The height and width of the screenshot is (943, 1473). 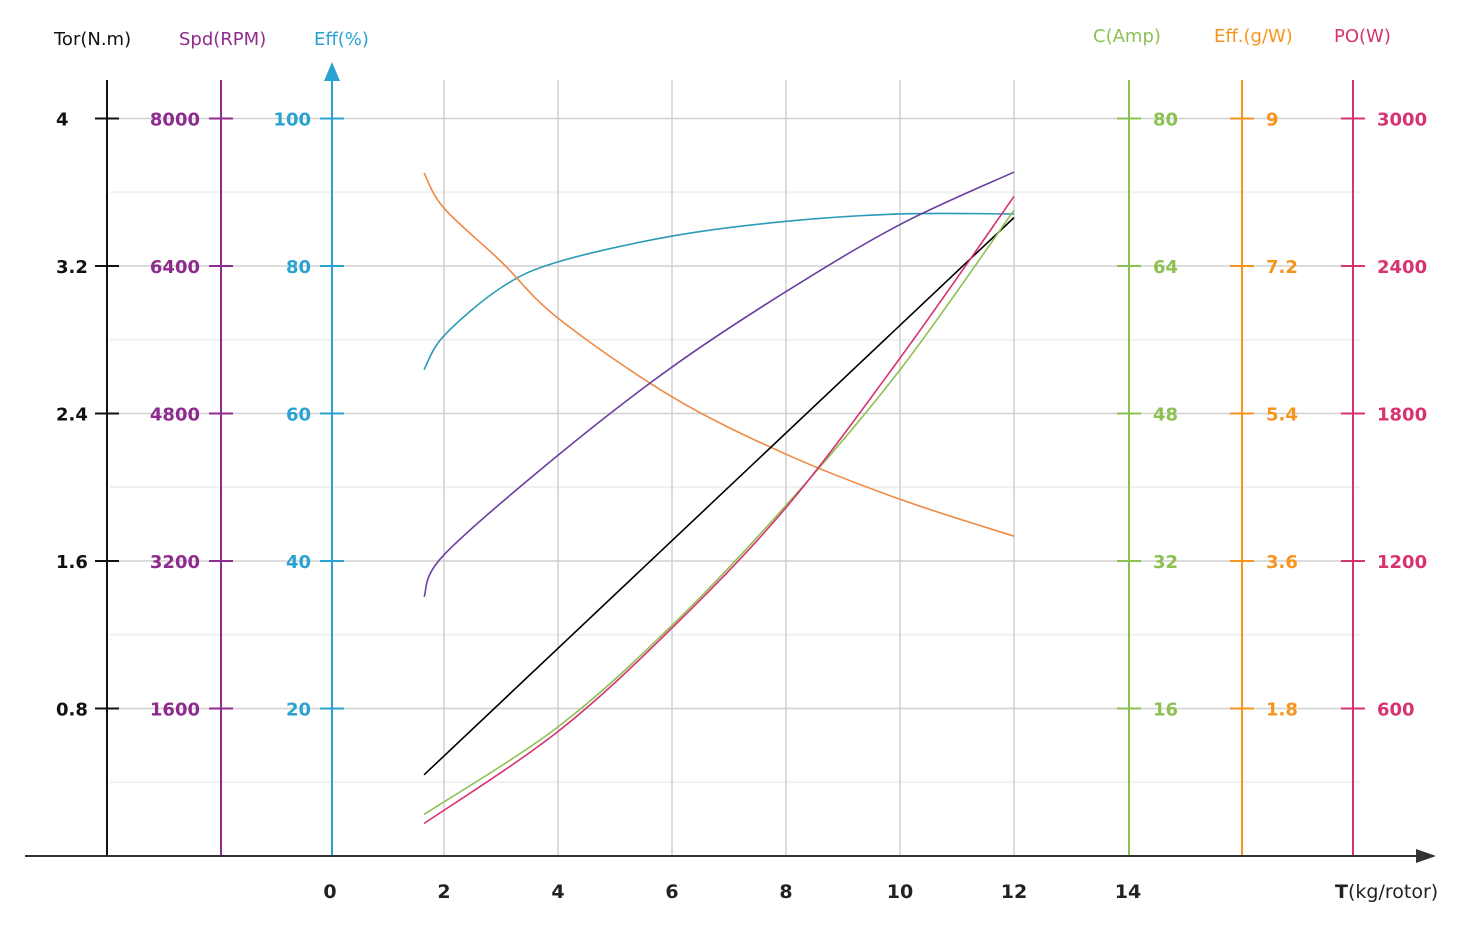 What do you see at coordinates (1362, 36) in the screenshot?
I see `po-axis-title: PO(W)` at bounding box center [1362, 36].